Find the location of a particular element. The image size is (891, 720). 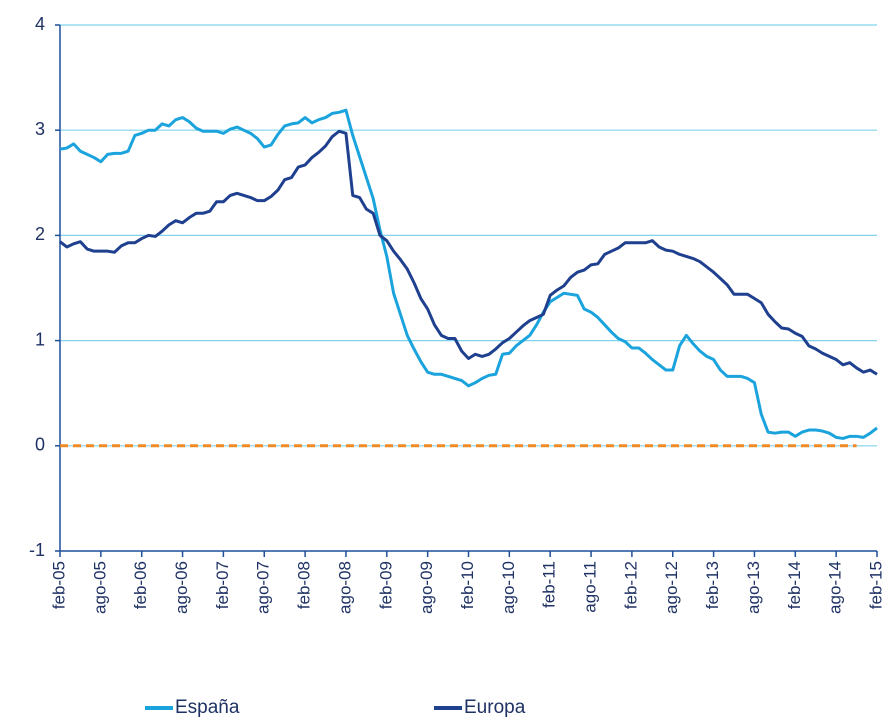

legend-label: España is located at coordinates (207, 707).